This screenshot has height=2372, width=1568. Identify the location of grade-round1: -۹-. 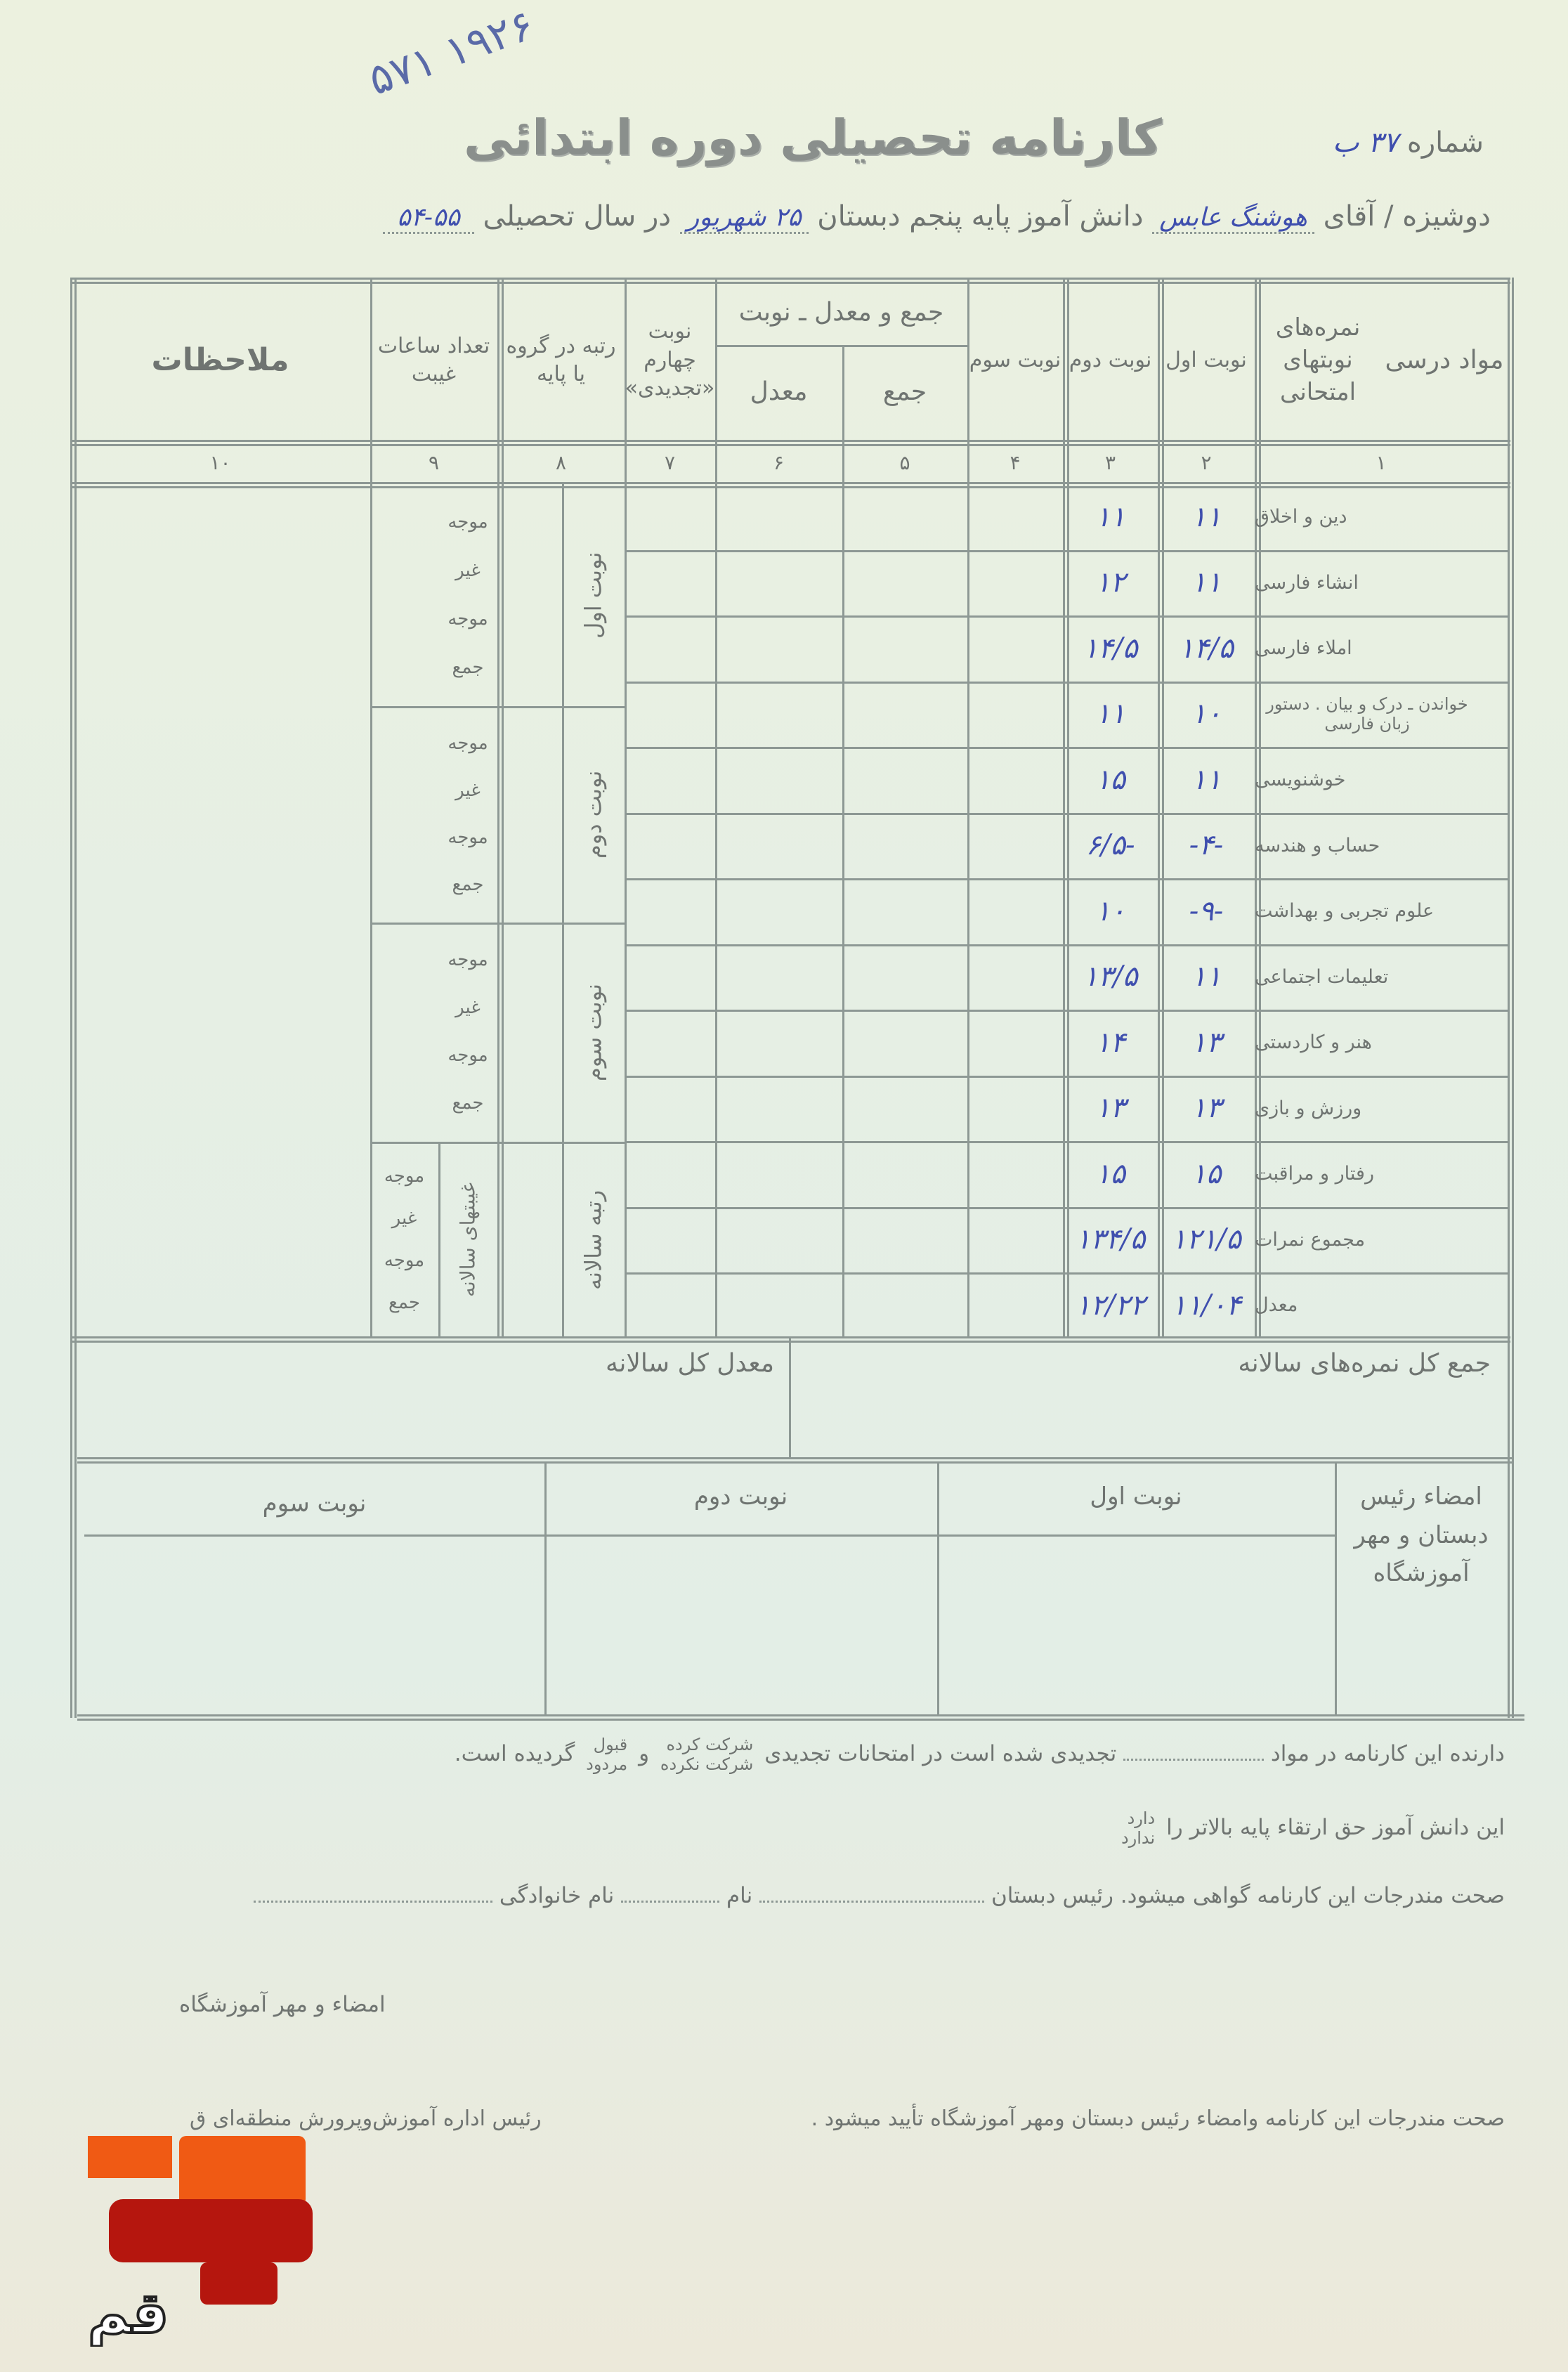
(1206, 910).